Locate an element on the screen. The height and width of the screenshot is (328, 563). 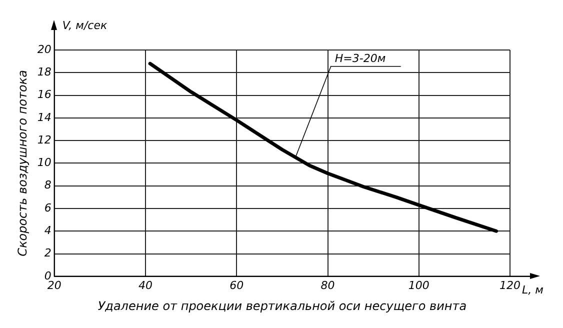
y-tick-label: 4 is located at coordinates (48, 230).